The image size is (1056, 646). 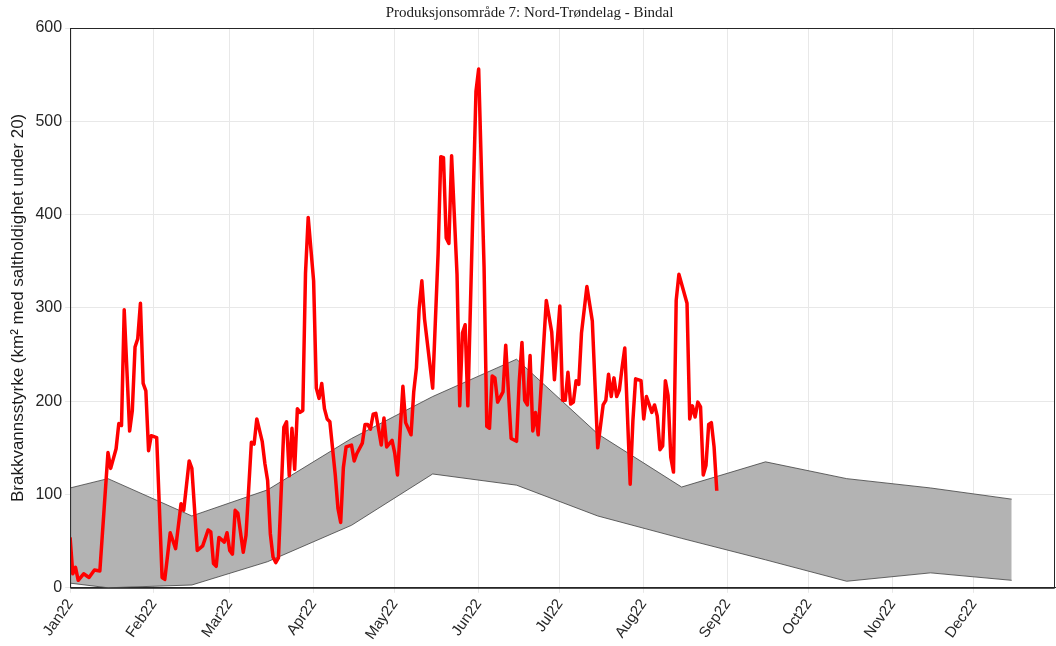 I want to click on y-tick-label: 200, so click(x=49, y=400).